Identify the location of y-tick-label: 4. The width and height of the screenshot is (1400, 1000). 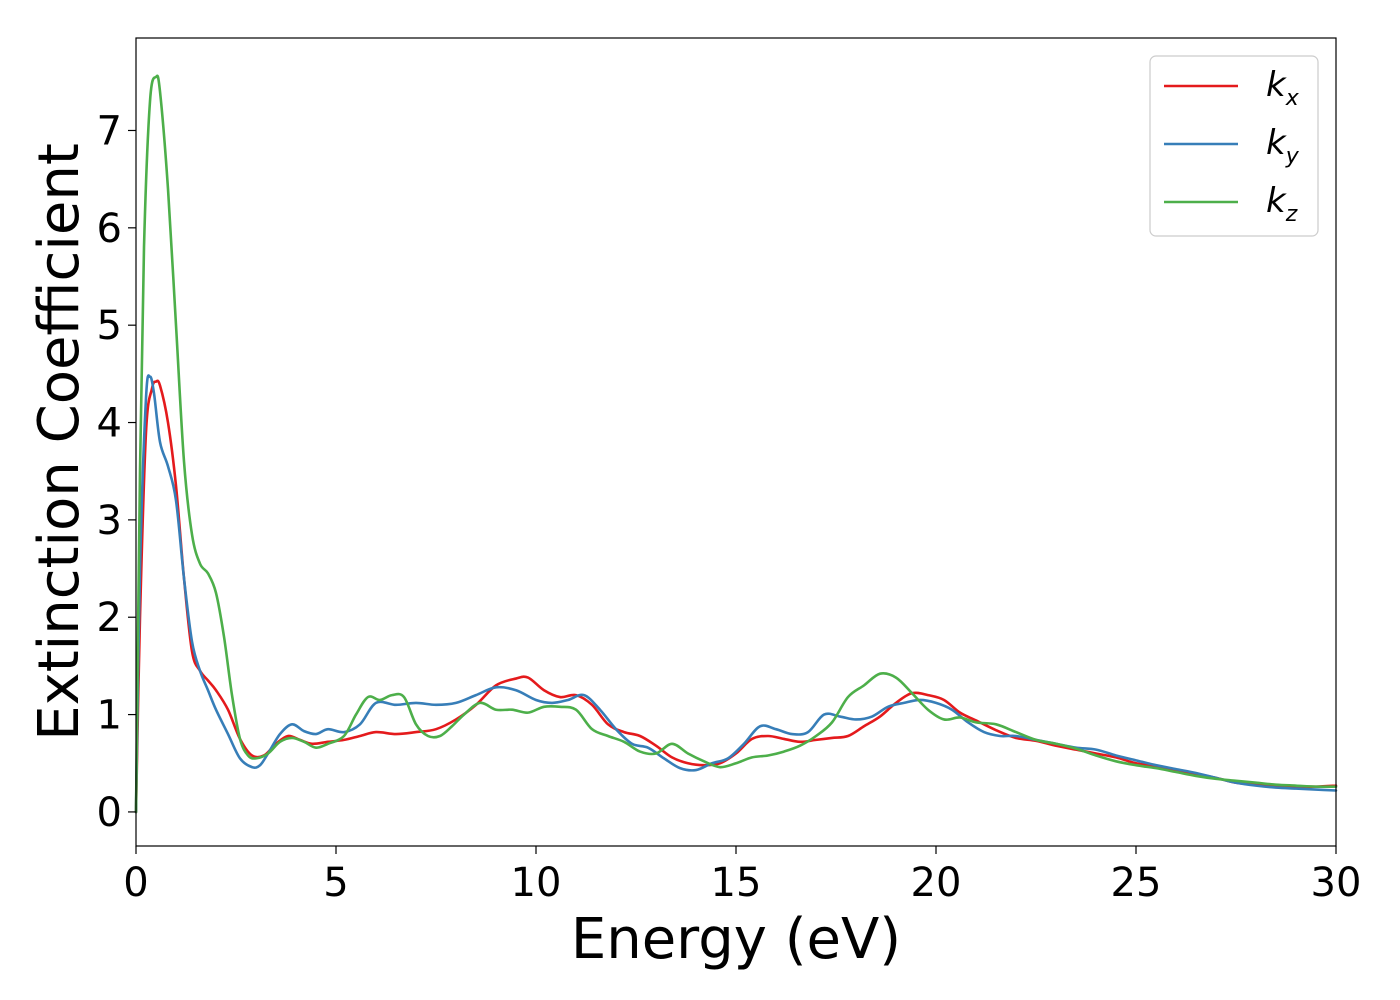
(109, 424).